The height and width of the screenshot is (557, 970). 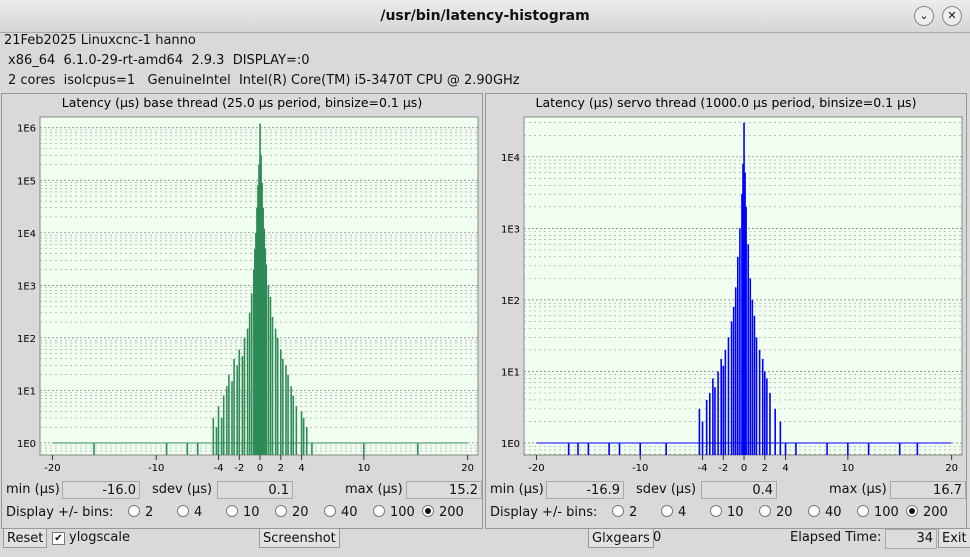 What do you see at coordinates (544, 512) in the screenshot?
I see `bins-label: Display +/- bins:` at bounding box center [544, 512].